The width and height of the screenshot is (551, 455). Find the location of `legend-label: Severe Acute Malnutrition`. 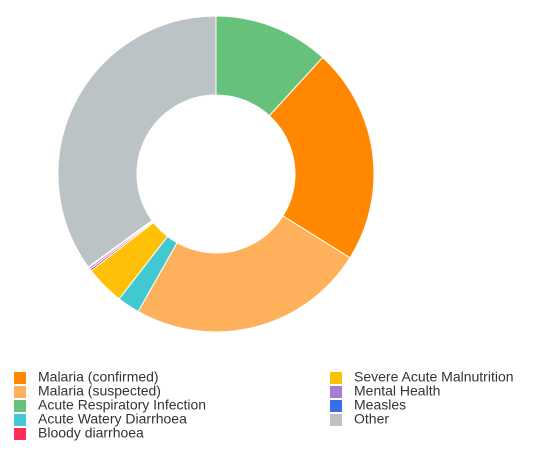

legend-label: Severe Acute Malnutrition is located at coordinates (434, 377).